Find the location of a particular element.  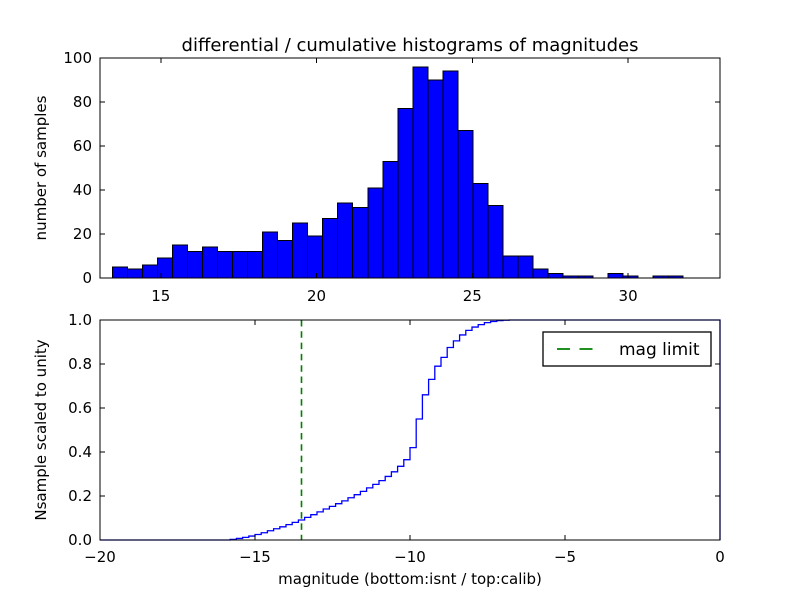

y-tick-label: 40 is located at coordinates (82, 190).